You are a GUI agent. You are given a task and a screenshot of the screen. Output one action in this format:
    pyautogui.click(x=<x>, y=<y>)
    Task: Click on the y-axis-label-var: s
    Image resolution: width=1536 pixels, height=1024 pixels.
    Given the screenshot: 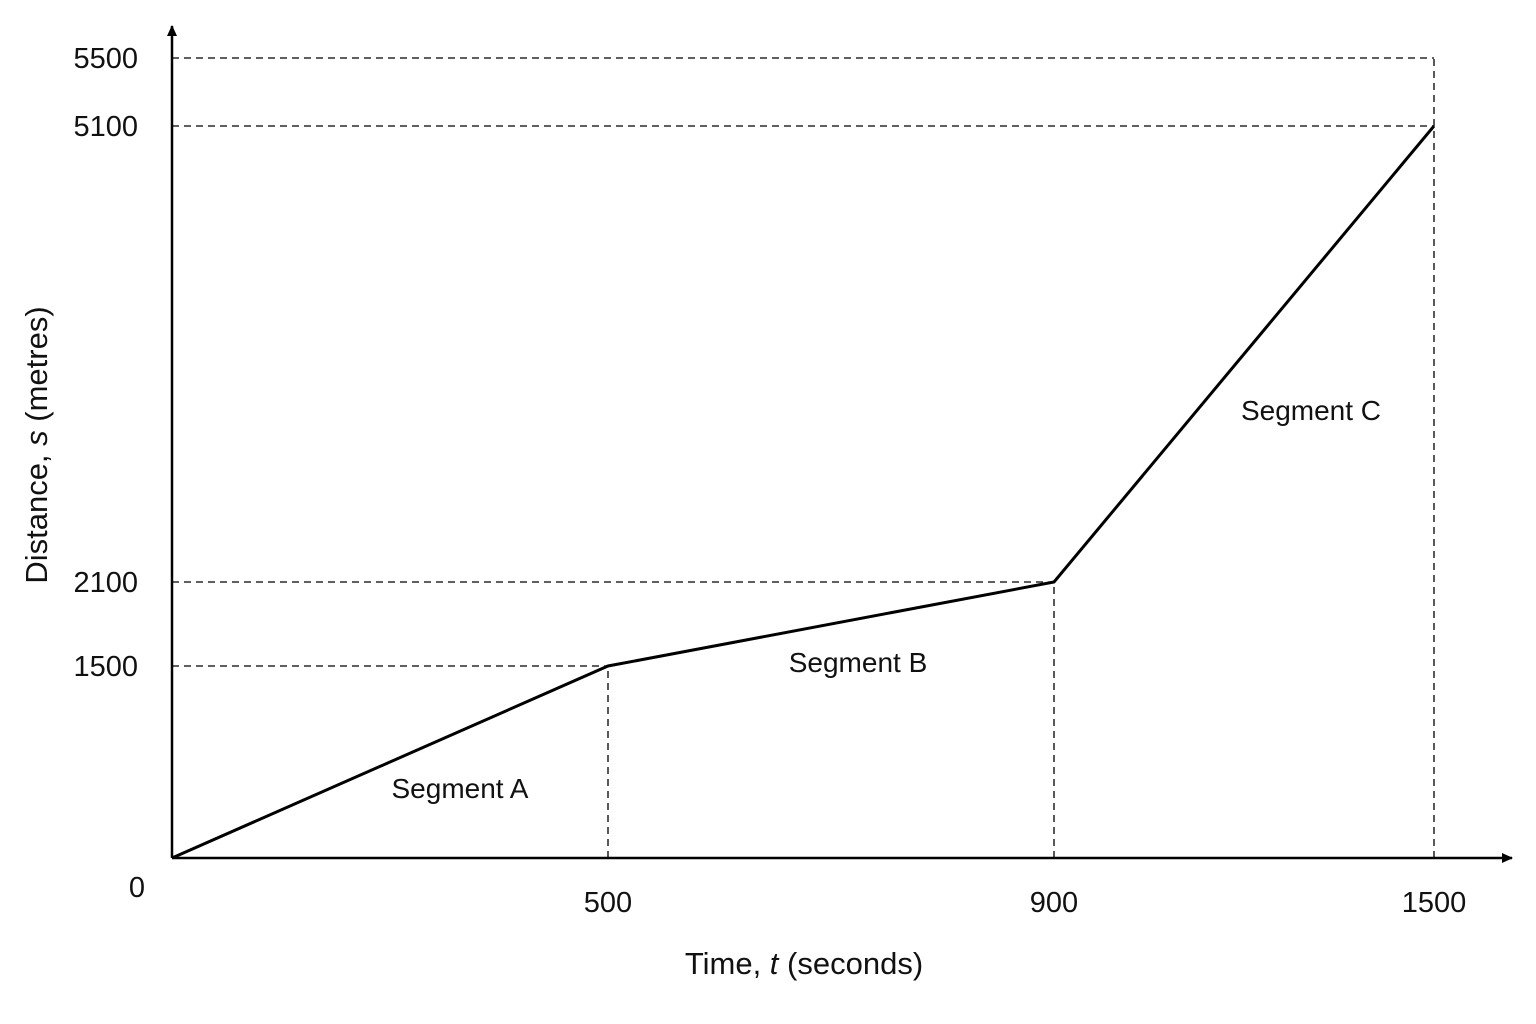 What is the action you would take?
    pyautogui.click(x=36, y=438)
    